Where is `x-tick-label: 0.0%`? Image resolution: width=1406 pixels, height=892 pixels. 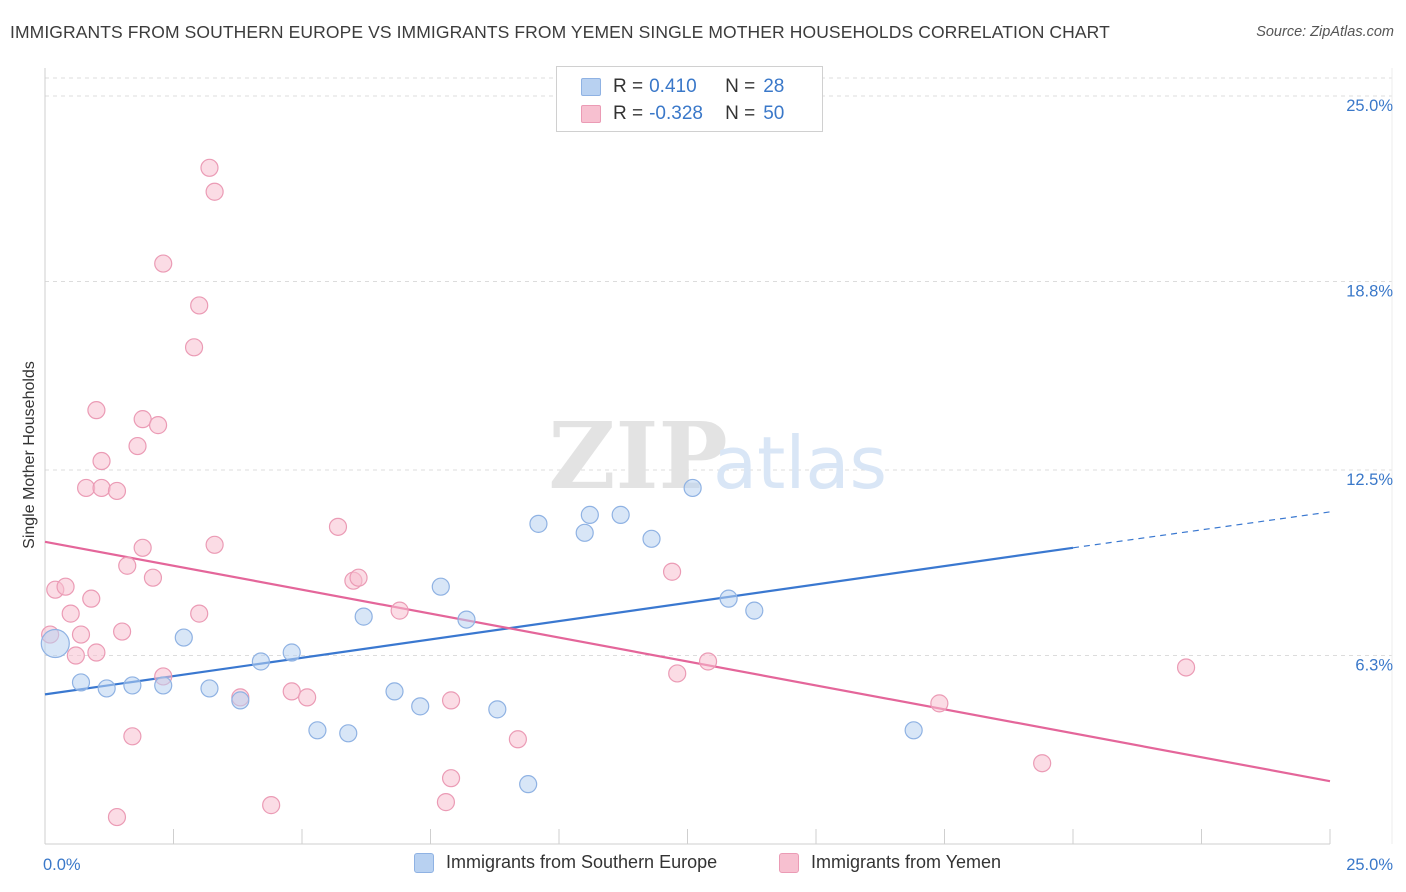 x-tick-label: 0.0% is located at coordinates (62, 865).